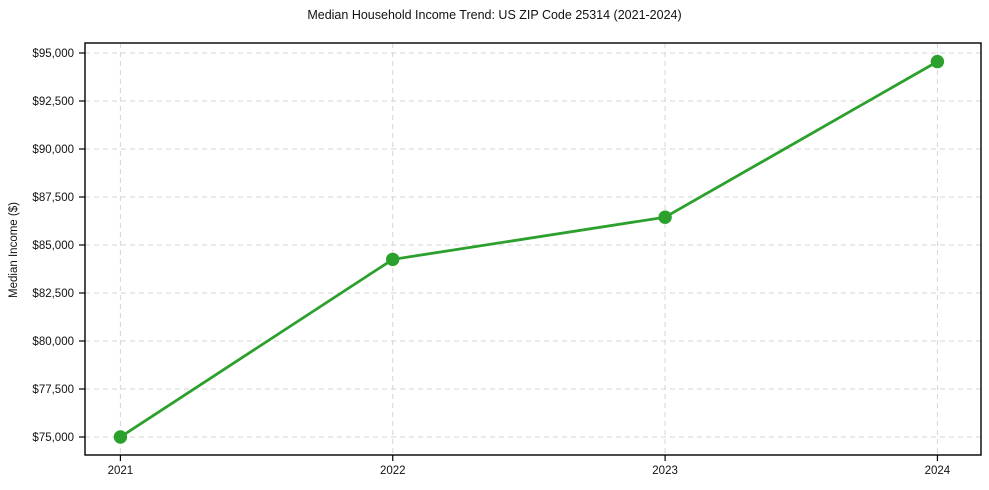 The height and width of the screenshot is (490, 989). I want to click on x-tick-label: 2023, so click(665, 471).